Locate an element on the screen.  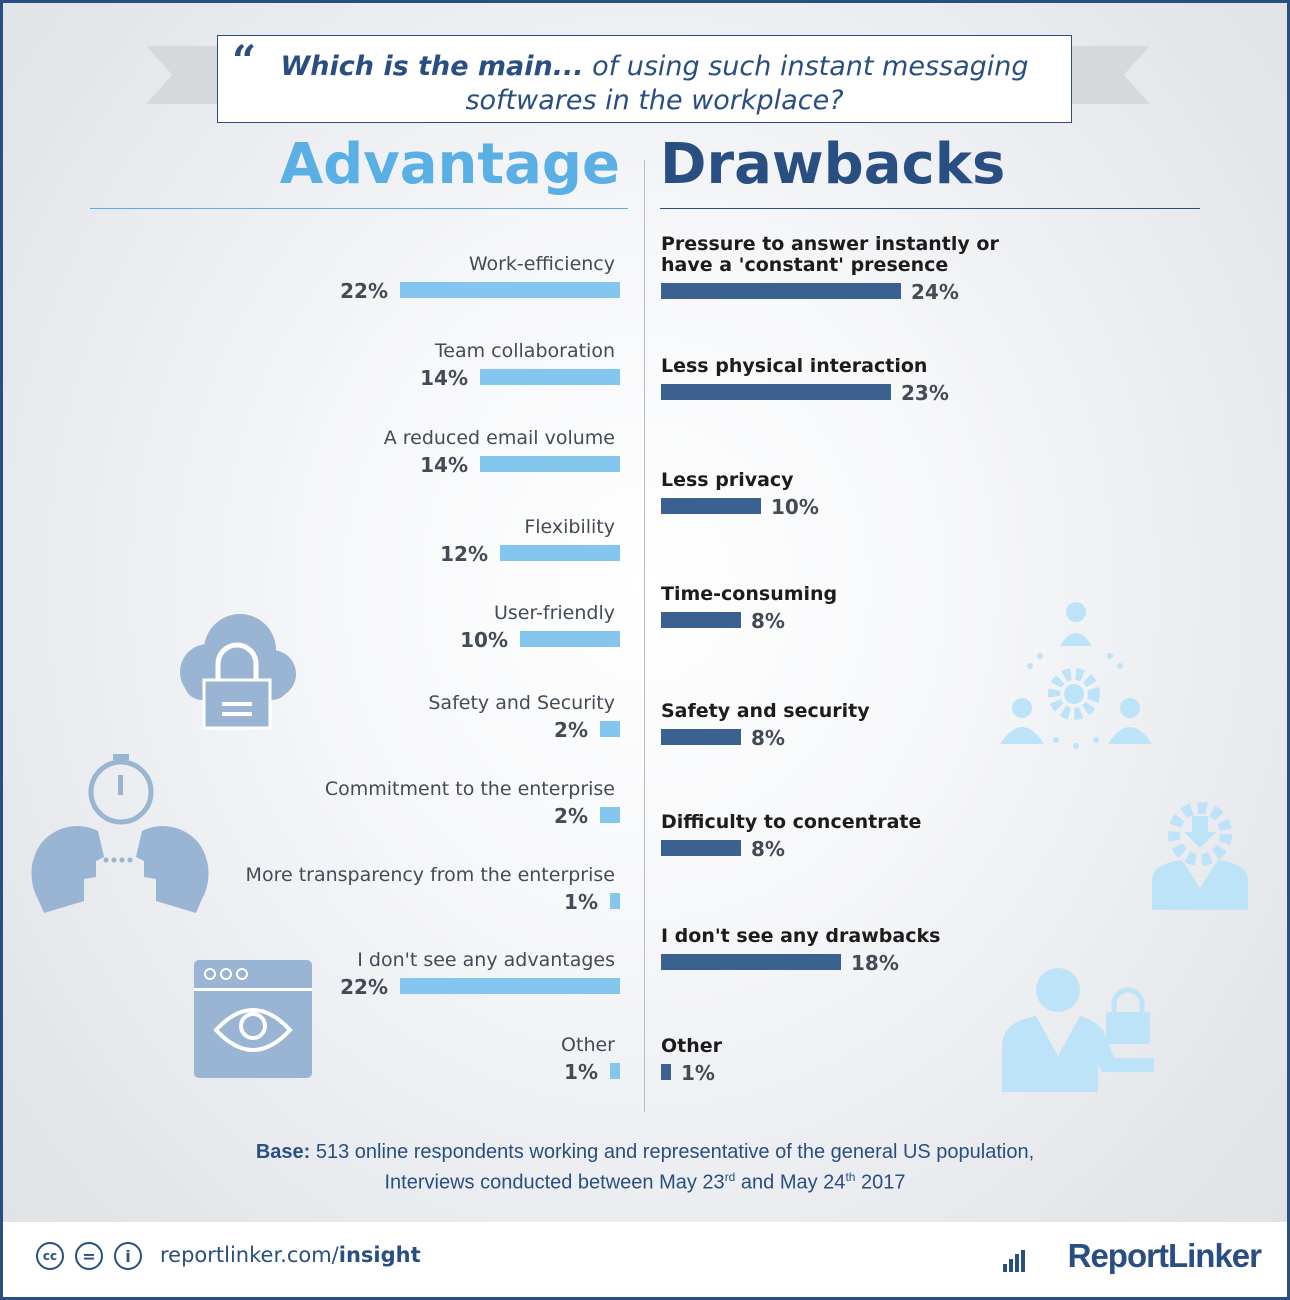
base-line2c: 2017 is located at coordinates (880, 1182).